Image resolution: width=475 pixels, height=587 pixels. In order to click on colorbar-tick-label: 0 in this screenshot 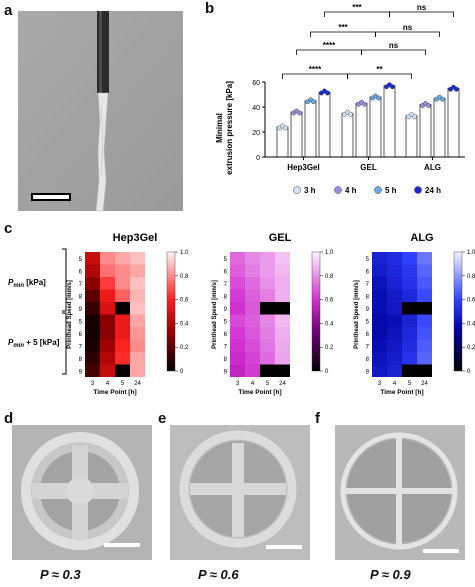, I will do `click(469, 372)`.